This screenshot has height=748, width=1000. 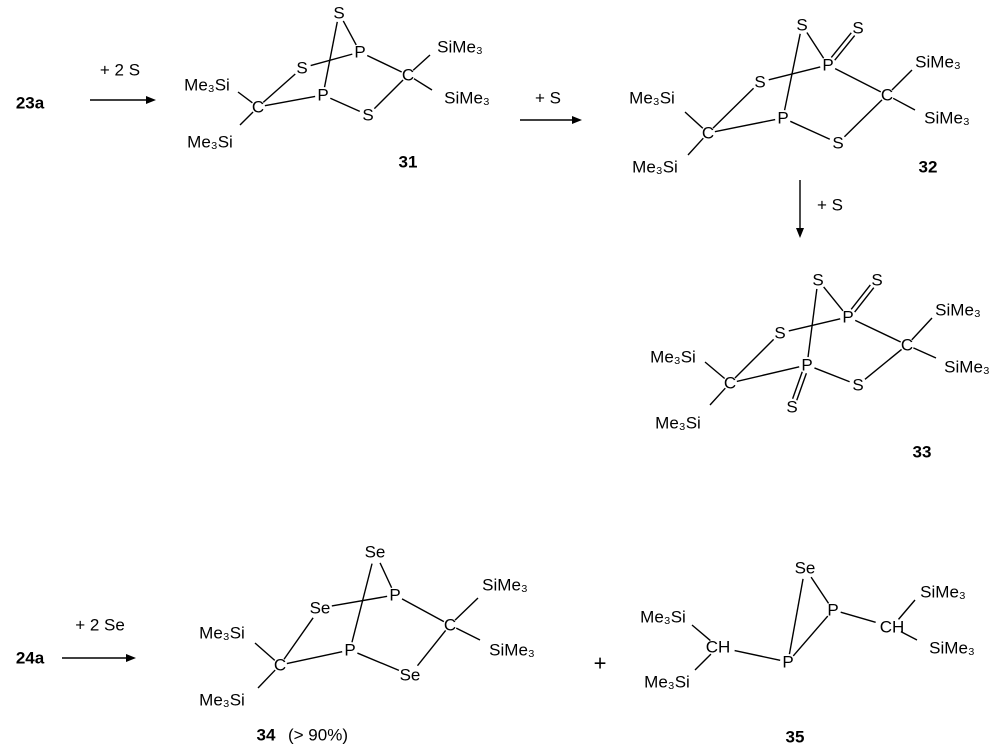 What do you see at coordinates (100, 625) in the screenshot?
I see `reagent-2se: + 2 Se` at bounding box center [100, 625].